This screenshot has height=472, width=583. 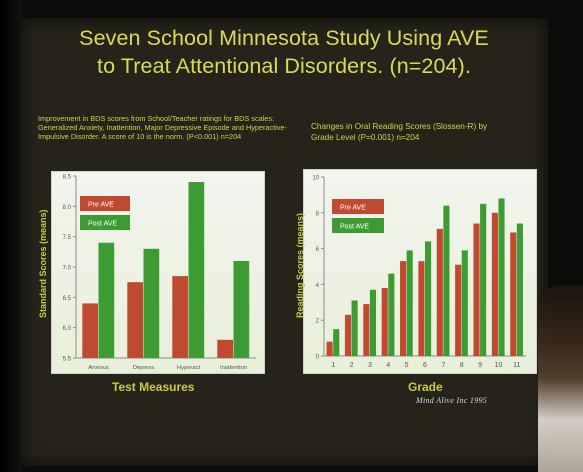 I want to click on slide-title-line-2: to Treat Attentional Disorders. (n=204)., so click(x=284, y=66).